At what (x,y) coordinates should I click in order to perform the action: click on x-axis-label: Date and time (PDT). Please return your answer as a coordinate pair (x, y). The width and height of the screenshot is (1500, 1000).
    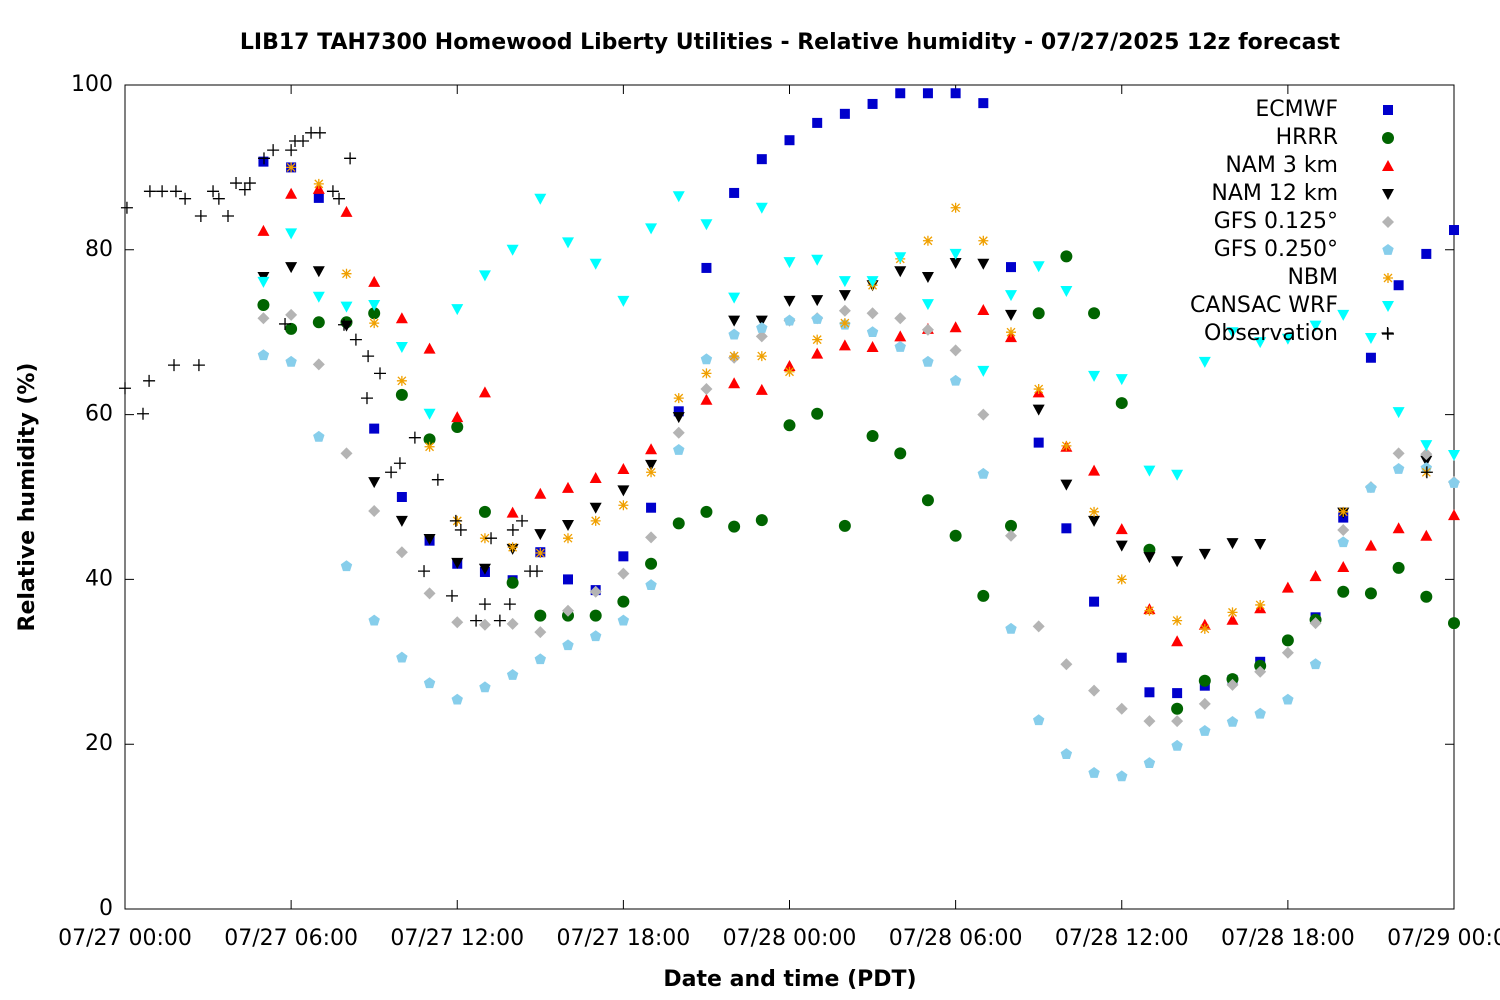
    Looking at the image, I should click on (789, 979).